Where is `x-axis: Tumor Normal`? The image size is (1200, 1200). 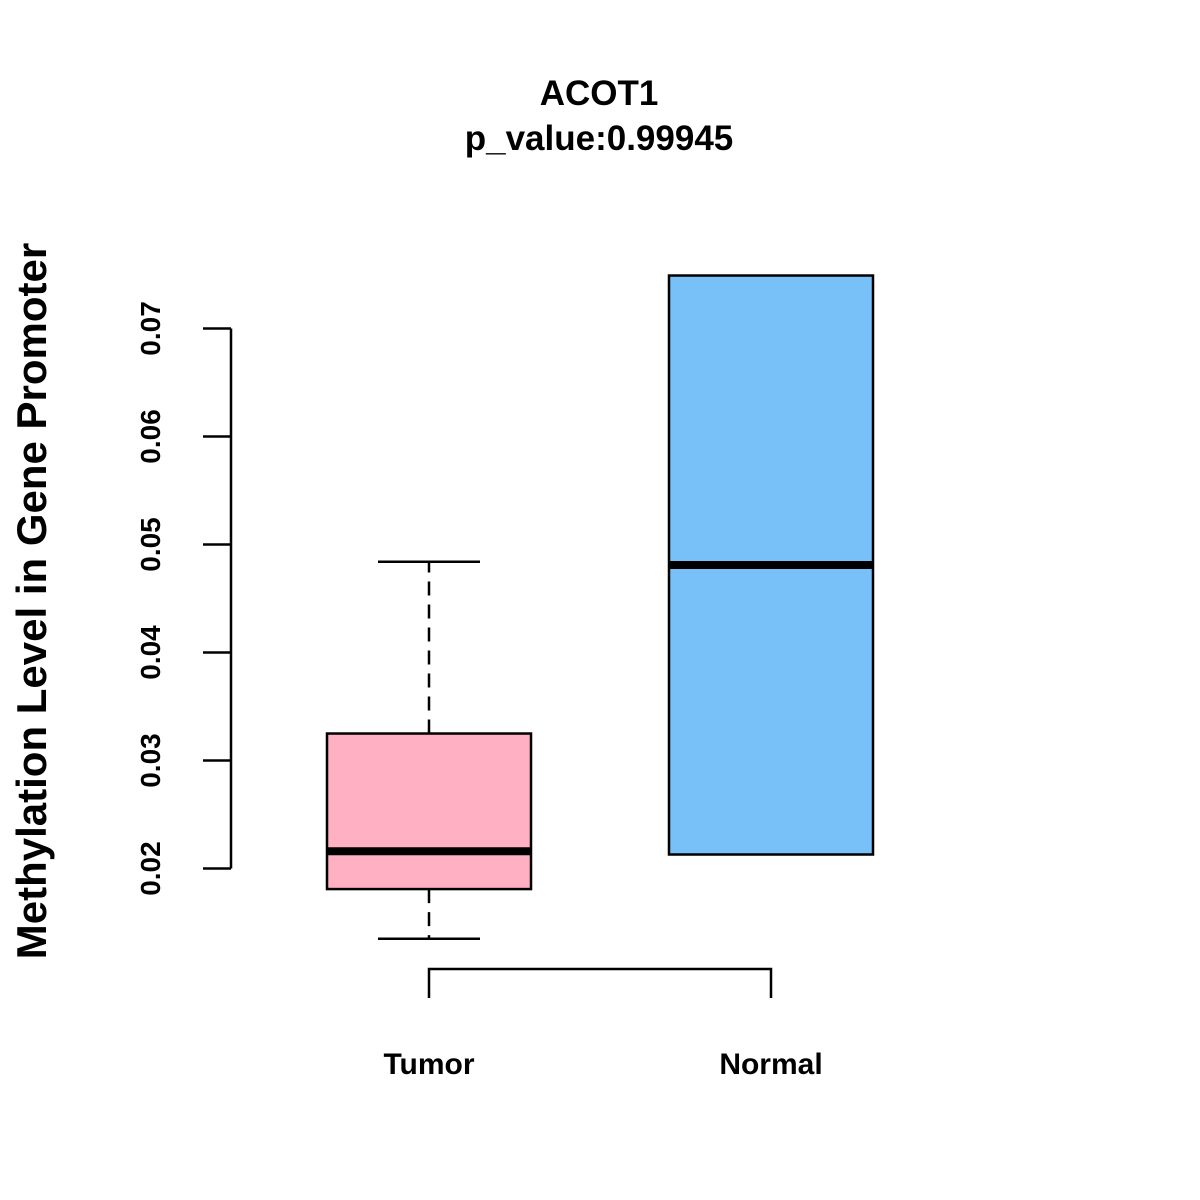
x-axis: Tumor Normal is located at coordinates (603, 1024).